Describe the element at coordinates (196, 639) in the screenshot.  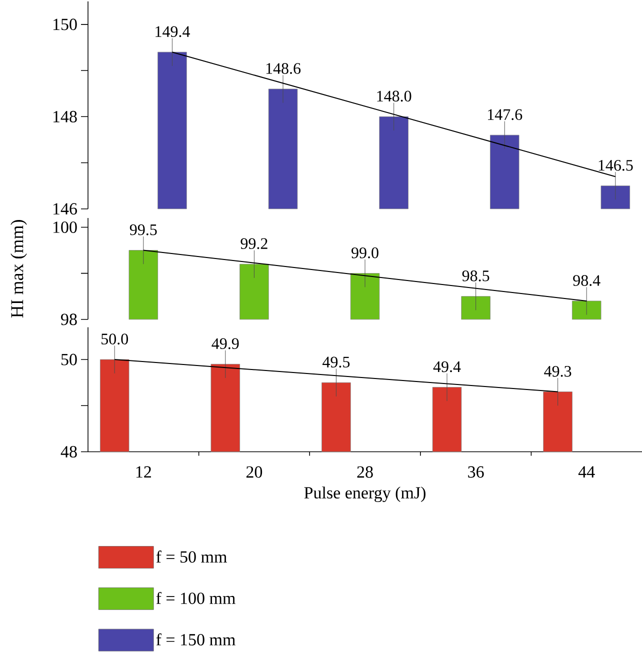
I see `legend-label: f = 150 mm` at that location.